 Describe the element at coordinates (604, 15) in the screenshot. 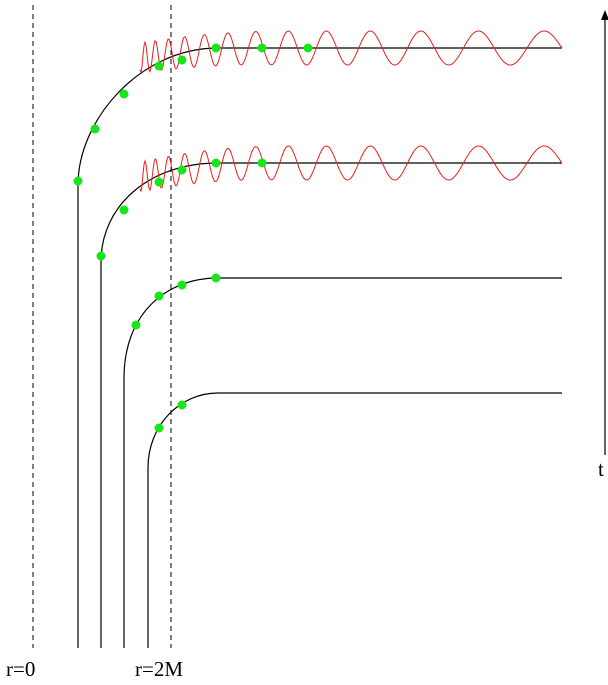

I see `time-axis-arrowhead` at that location.